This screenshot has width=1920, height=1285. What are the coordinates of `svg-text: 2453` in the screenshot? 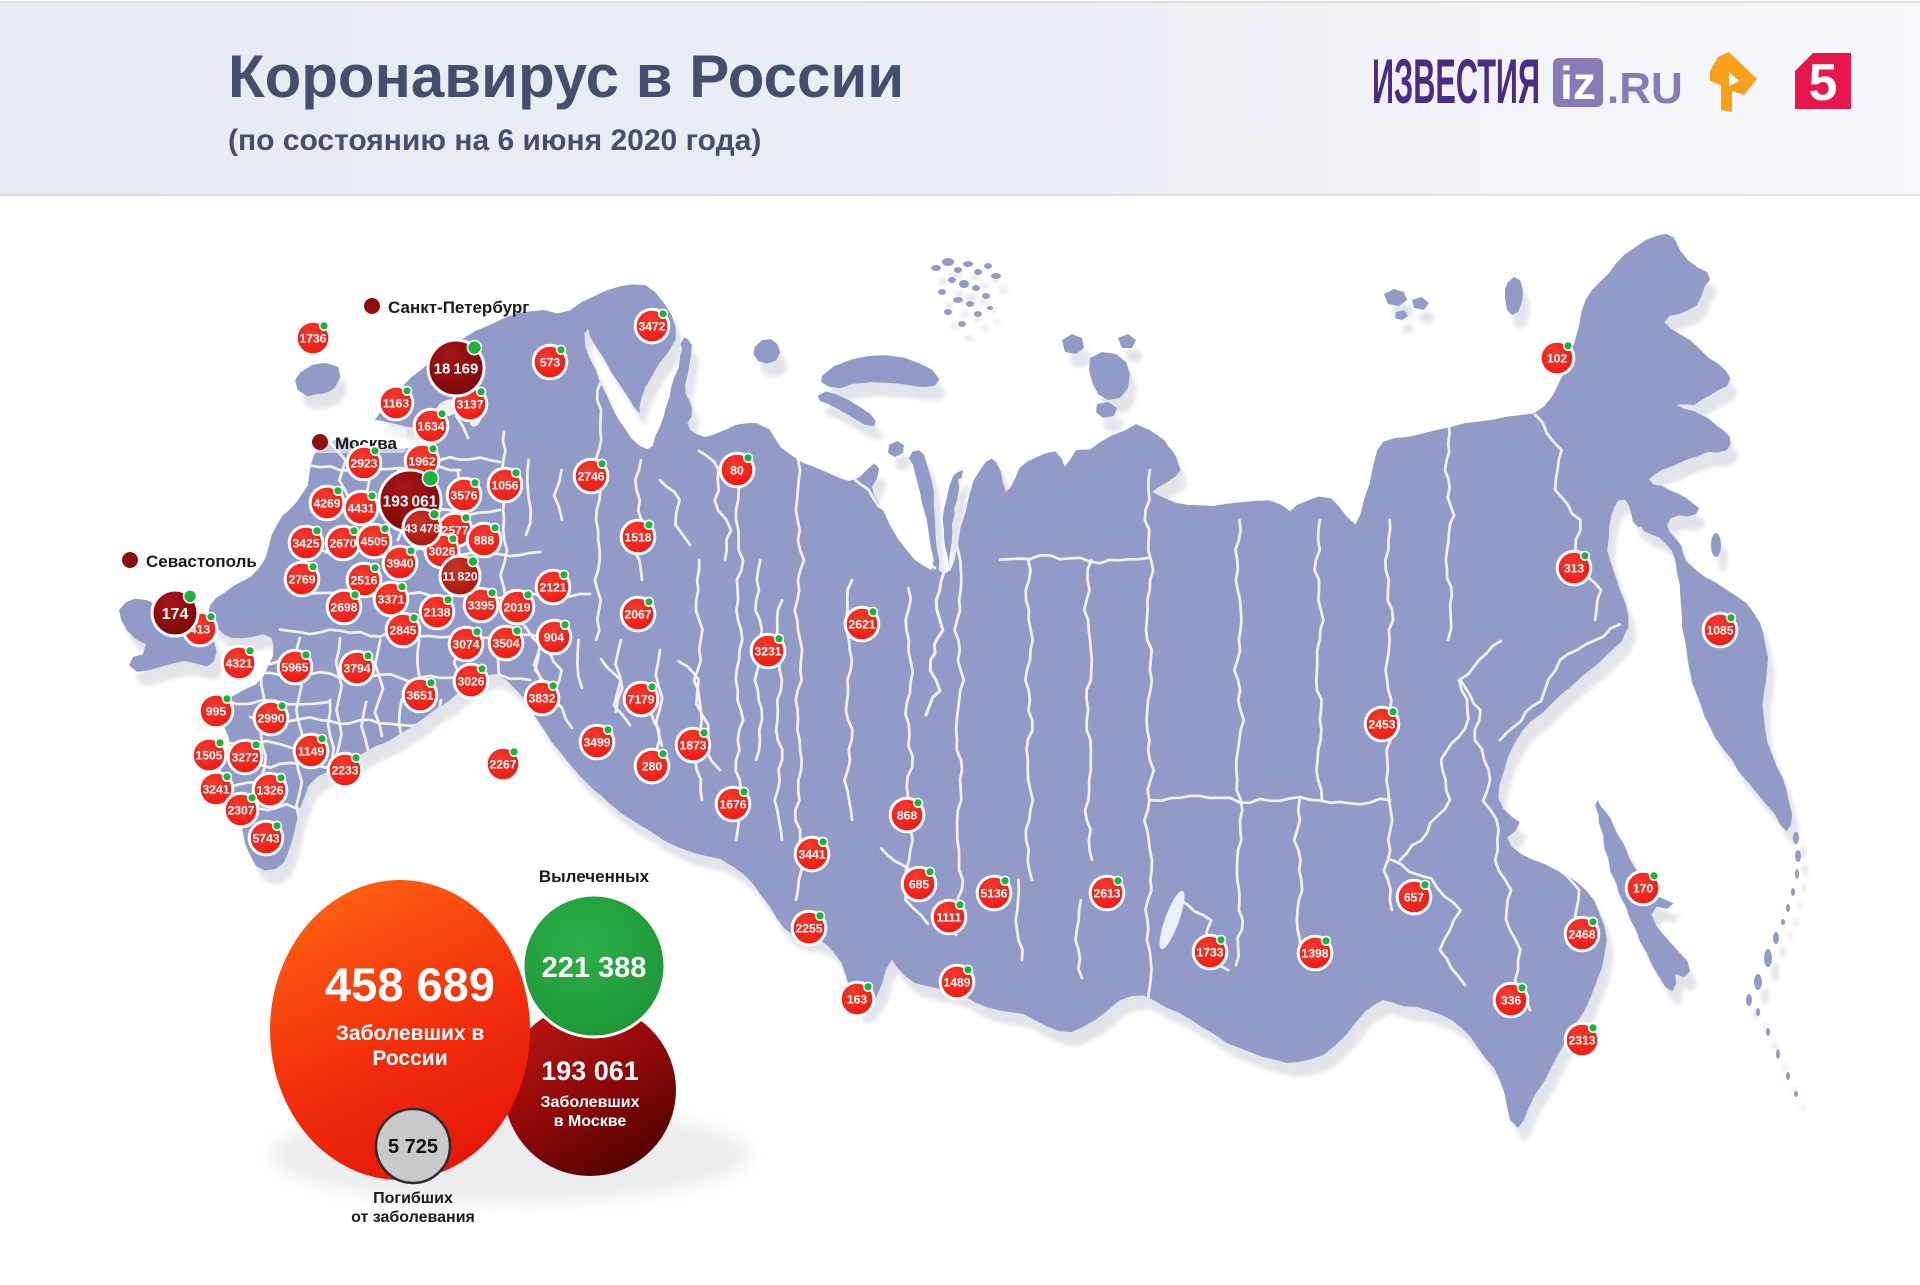 It's located at (1381, 724).